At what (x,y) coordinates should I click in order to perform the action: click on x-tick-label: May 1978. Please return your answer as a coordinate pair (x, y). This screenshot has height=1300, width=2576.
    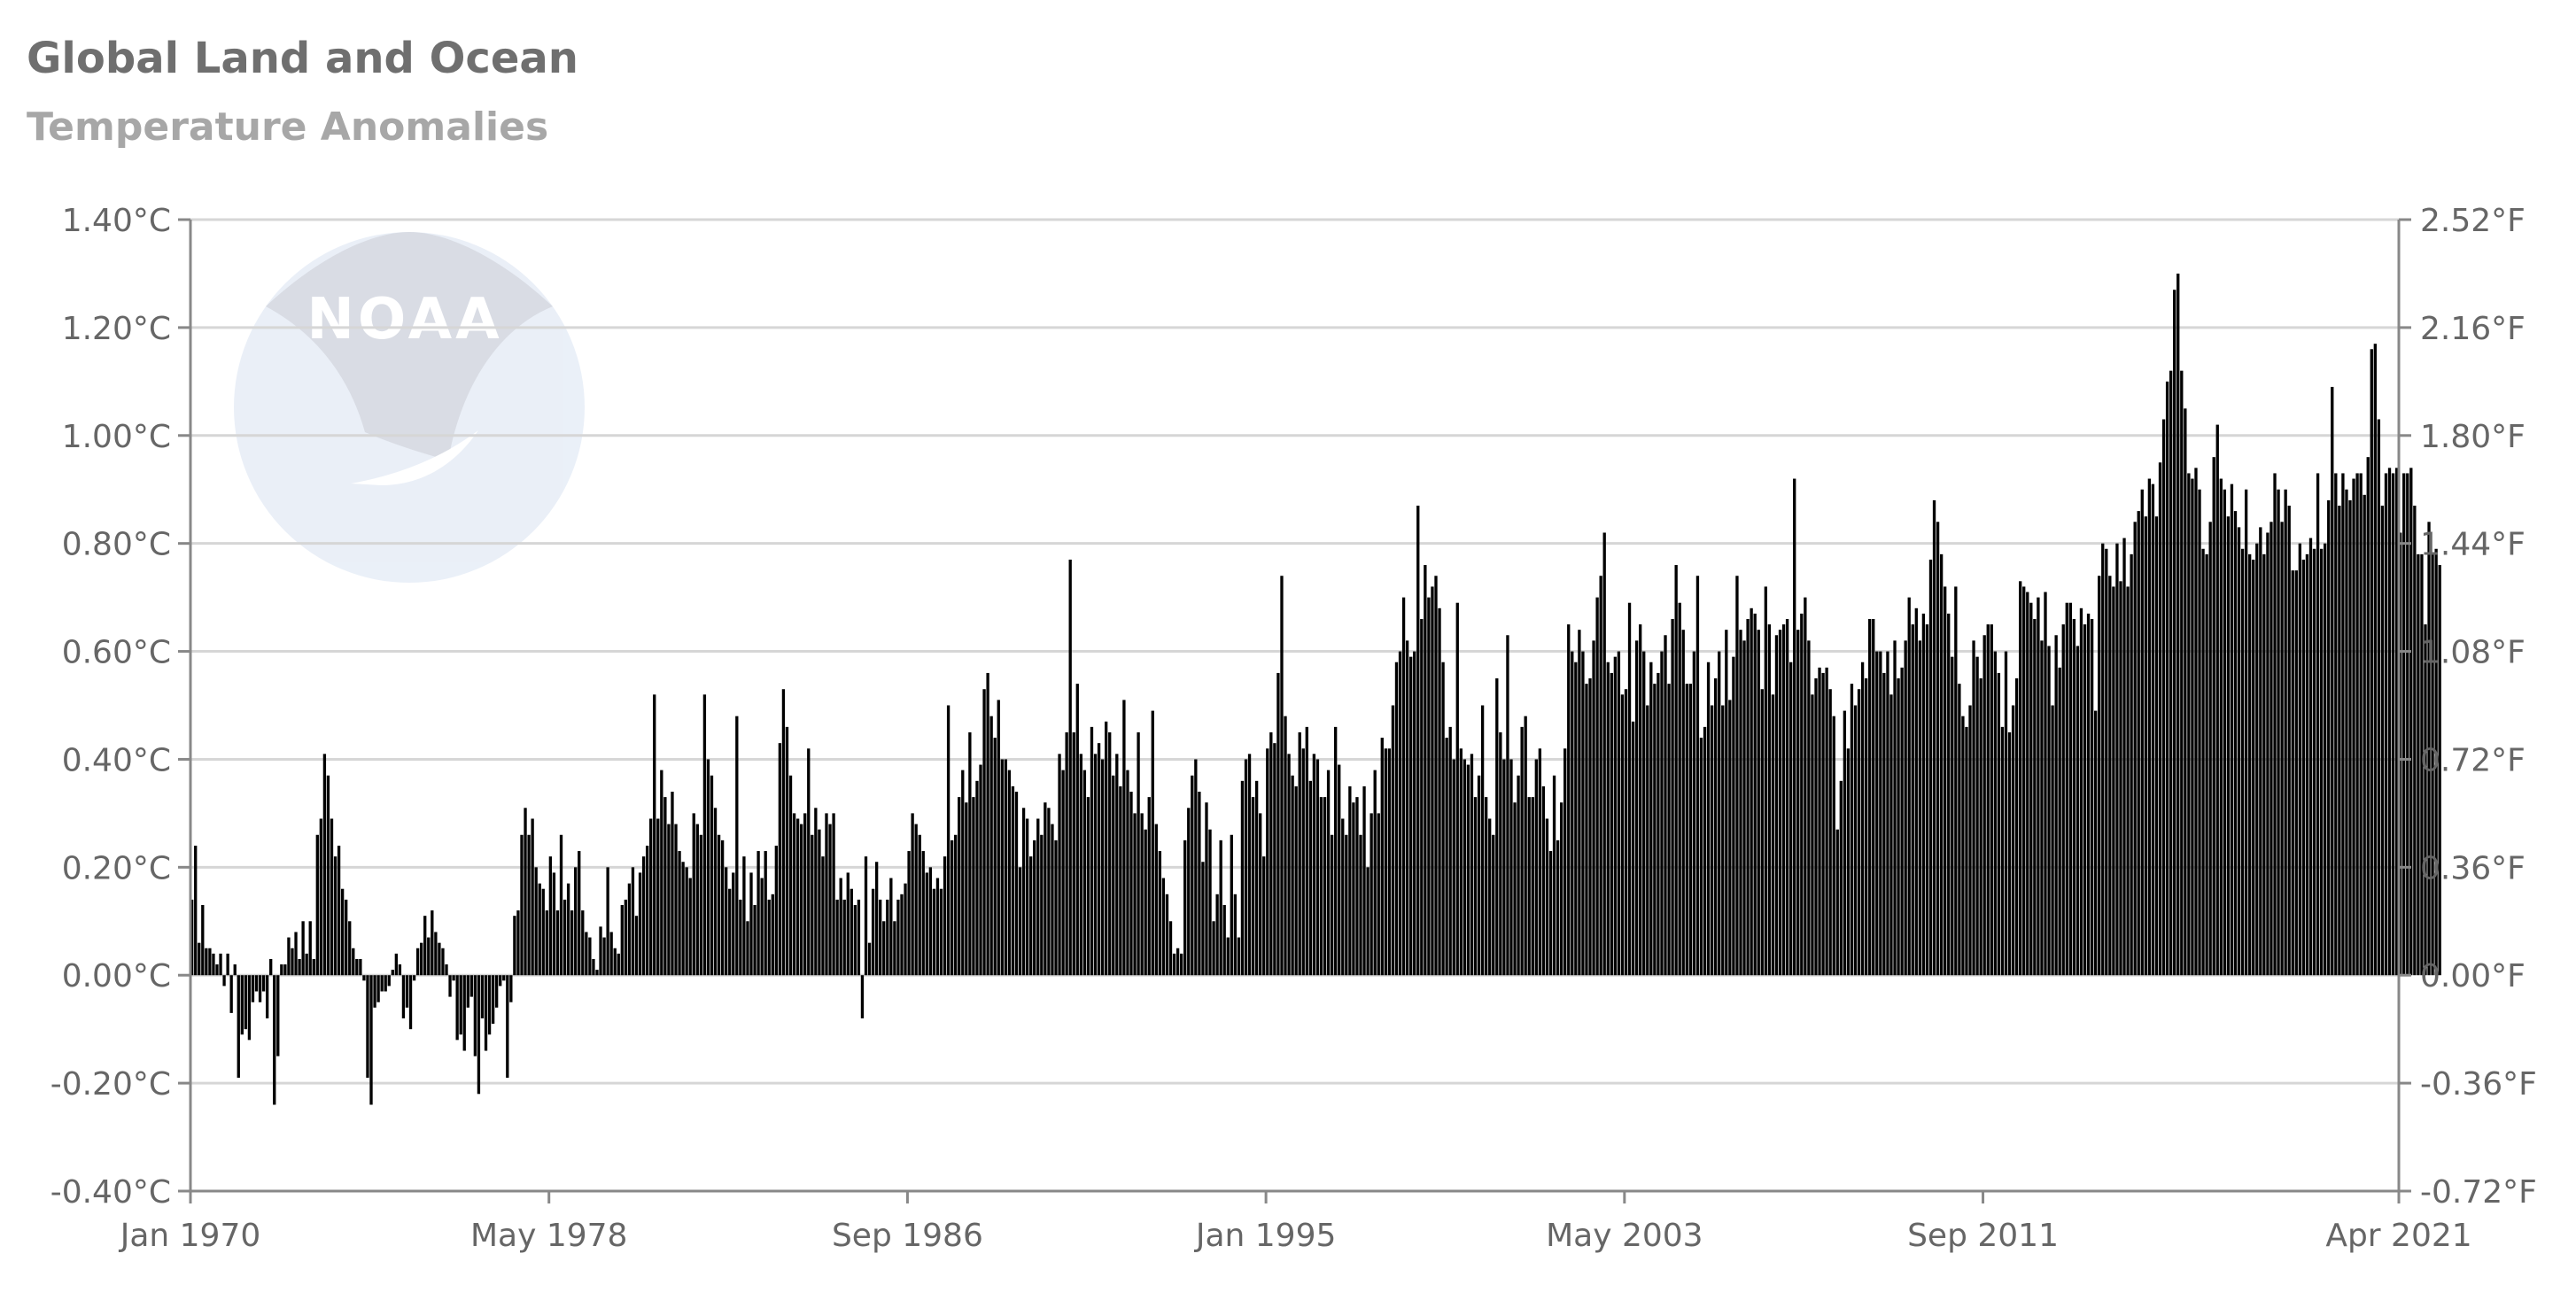
    Looking at the image, I should click on (549, 1236).